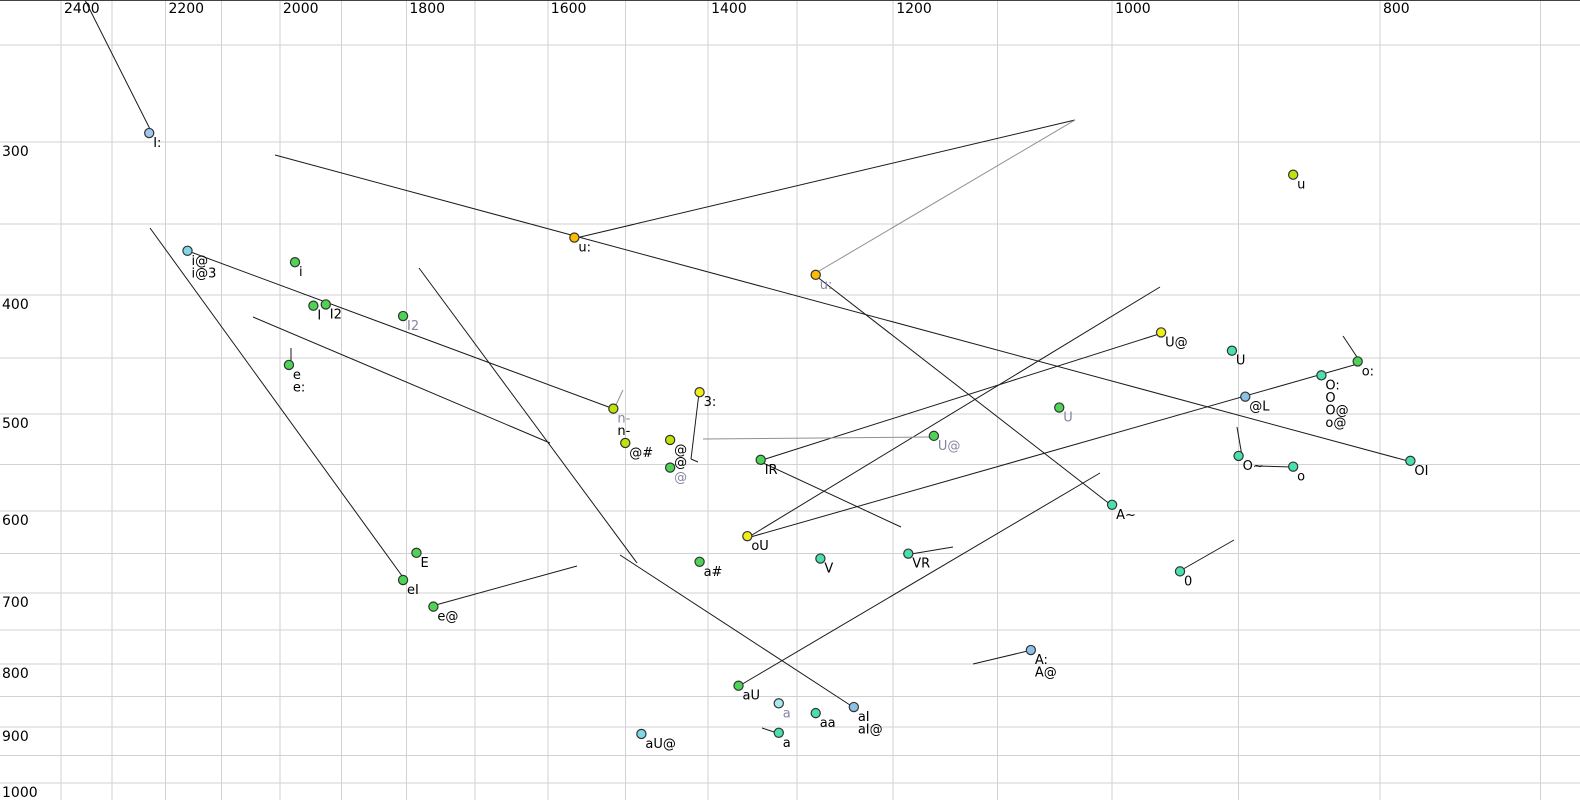 This screenshot has height=800, width=1580. I want to click on vowel-label: o:, so click(1368, 371).